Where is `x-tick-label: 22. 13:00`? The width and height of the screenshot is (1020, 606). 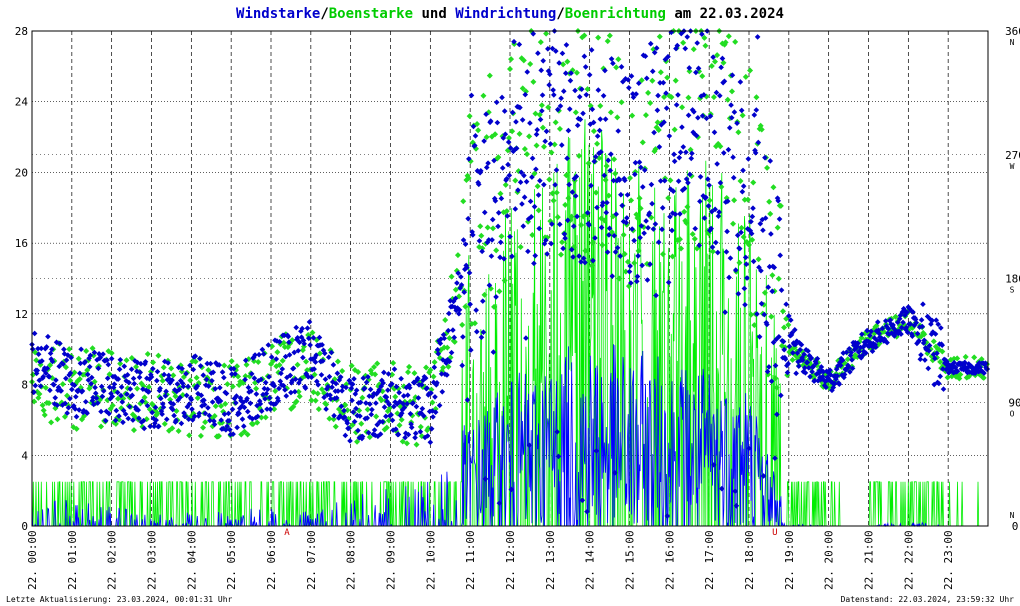 x-tick-label: 22. 13:00 is located at coordinates (550, 560).